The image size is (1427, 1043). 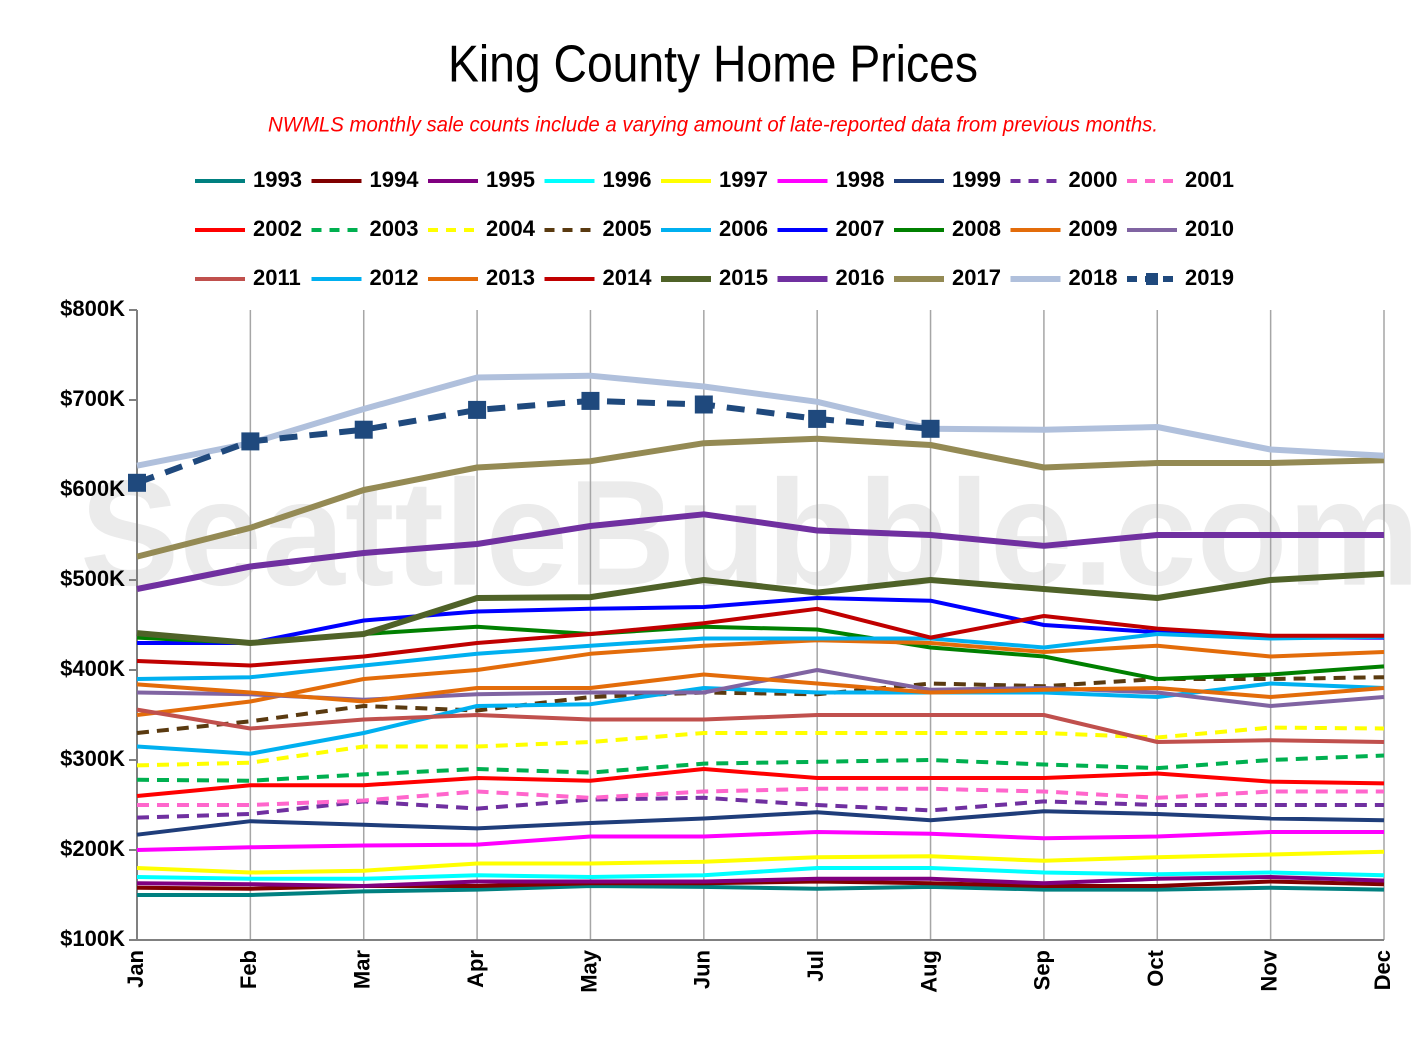 What do you see at coordinates (92, 578) in the screenshot?
I see `y-tick-label: $500K` at bounding box center [92, 578].